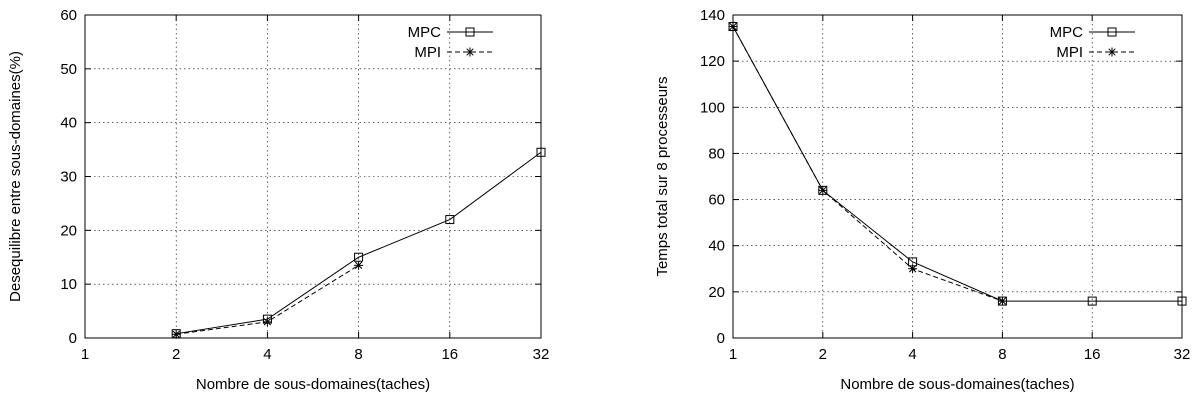 This screenshot has height=401, width=1200. What do you see at coordinates (662, 176) in the screenshot?
I see `y-axis-label: Temps total sur 8 processeurs` at bounding box center [662, 176].